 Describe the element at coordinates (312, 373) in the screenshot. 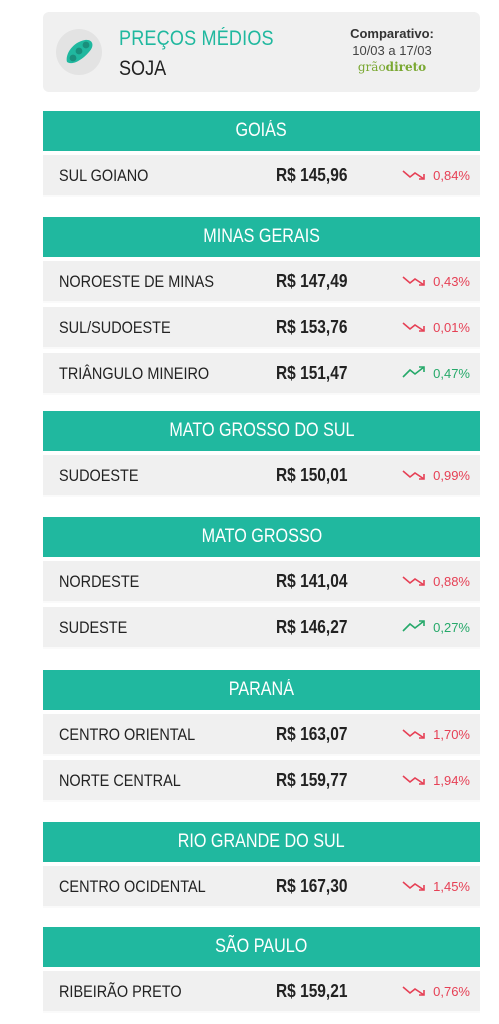

I see `price-value: R$ 151,47` at that location.